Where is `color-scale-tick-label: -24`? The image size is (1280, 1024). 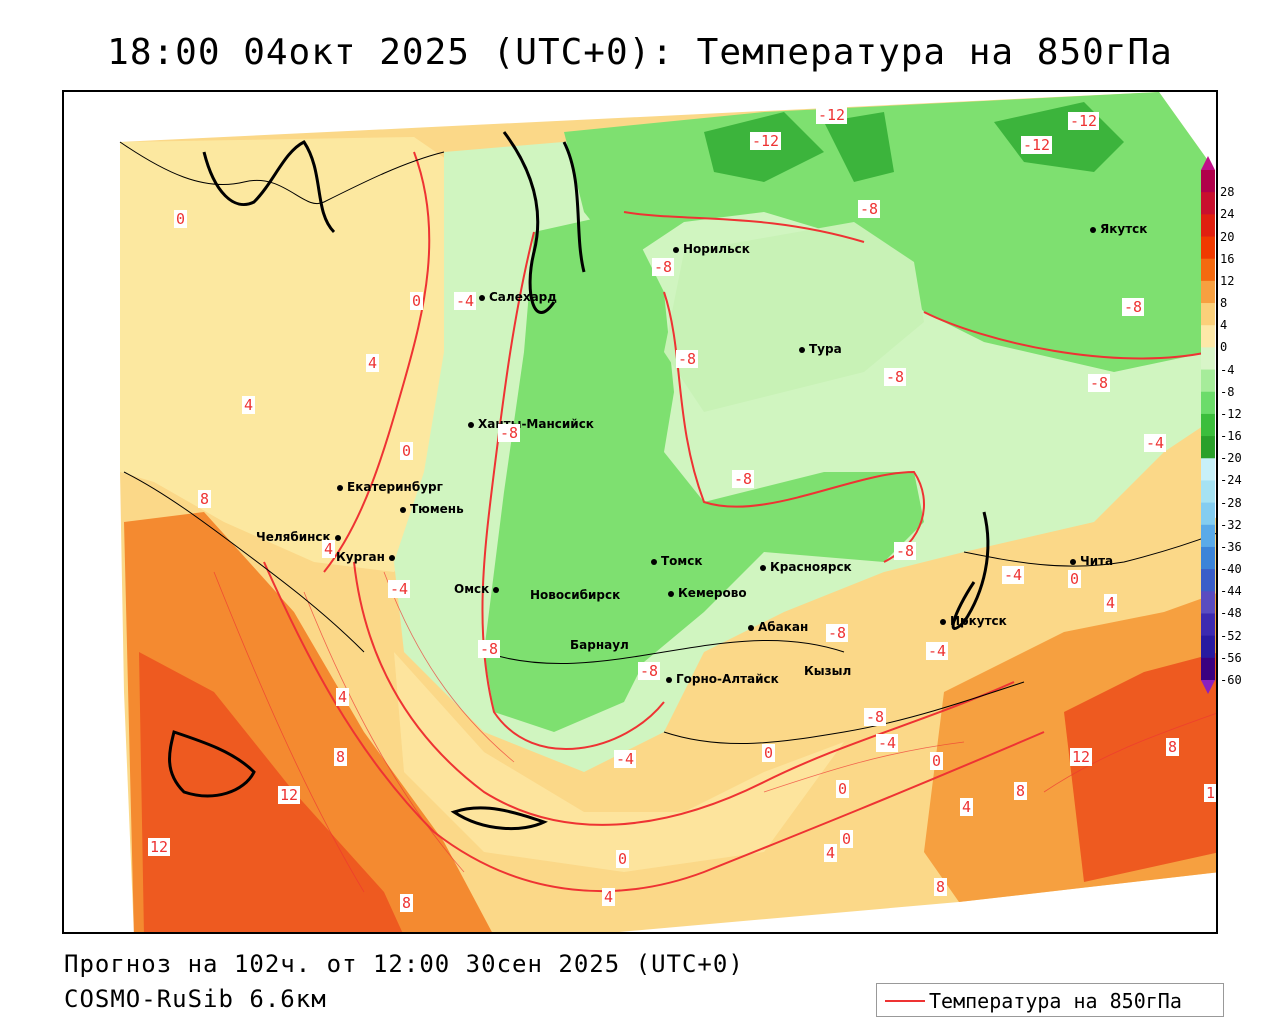
color-scale-tick-label: -24 is located at coordinates (1231, 480).